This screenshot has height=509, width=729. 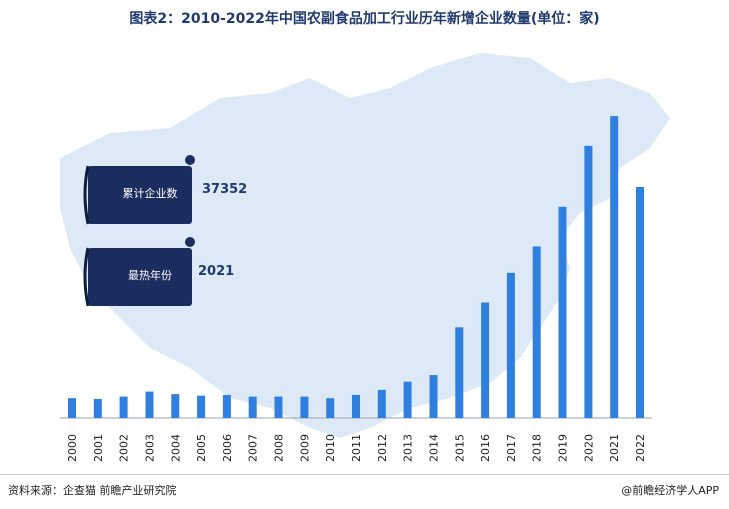 I want to click on bar-2004, so click(x=175, y=406).